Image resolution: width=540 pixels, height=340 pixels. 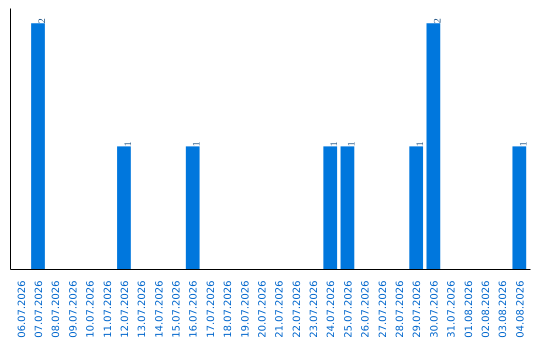 What do you see at coordinates (262, 309) in the screenshot?
I see `x-tick-label: 20.07.2026` at bounding box center [262, 309].